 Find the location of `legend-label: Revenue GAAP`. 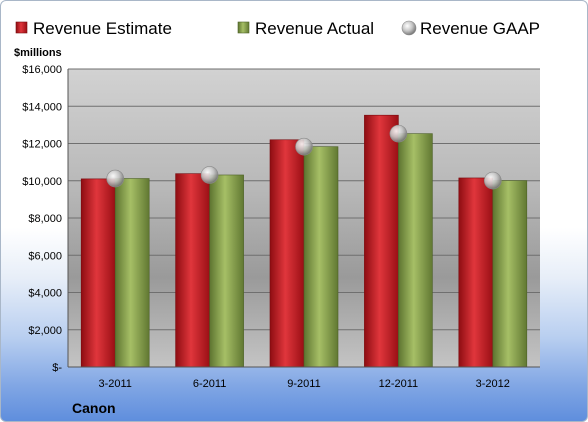

legend-label: Revenue GAAP is located at coordinates (480, 28).